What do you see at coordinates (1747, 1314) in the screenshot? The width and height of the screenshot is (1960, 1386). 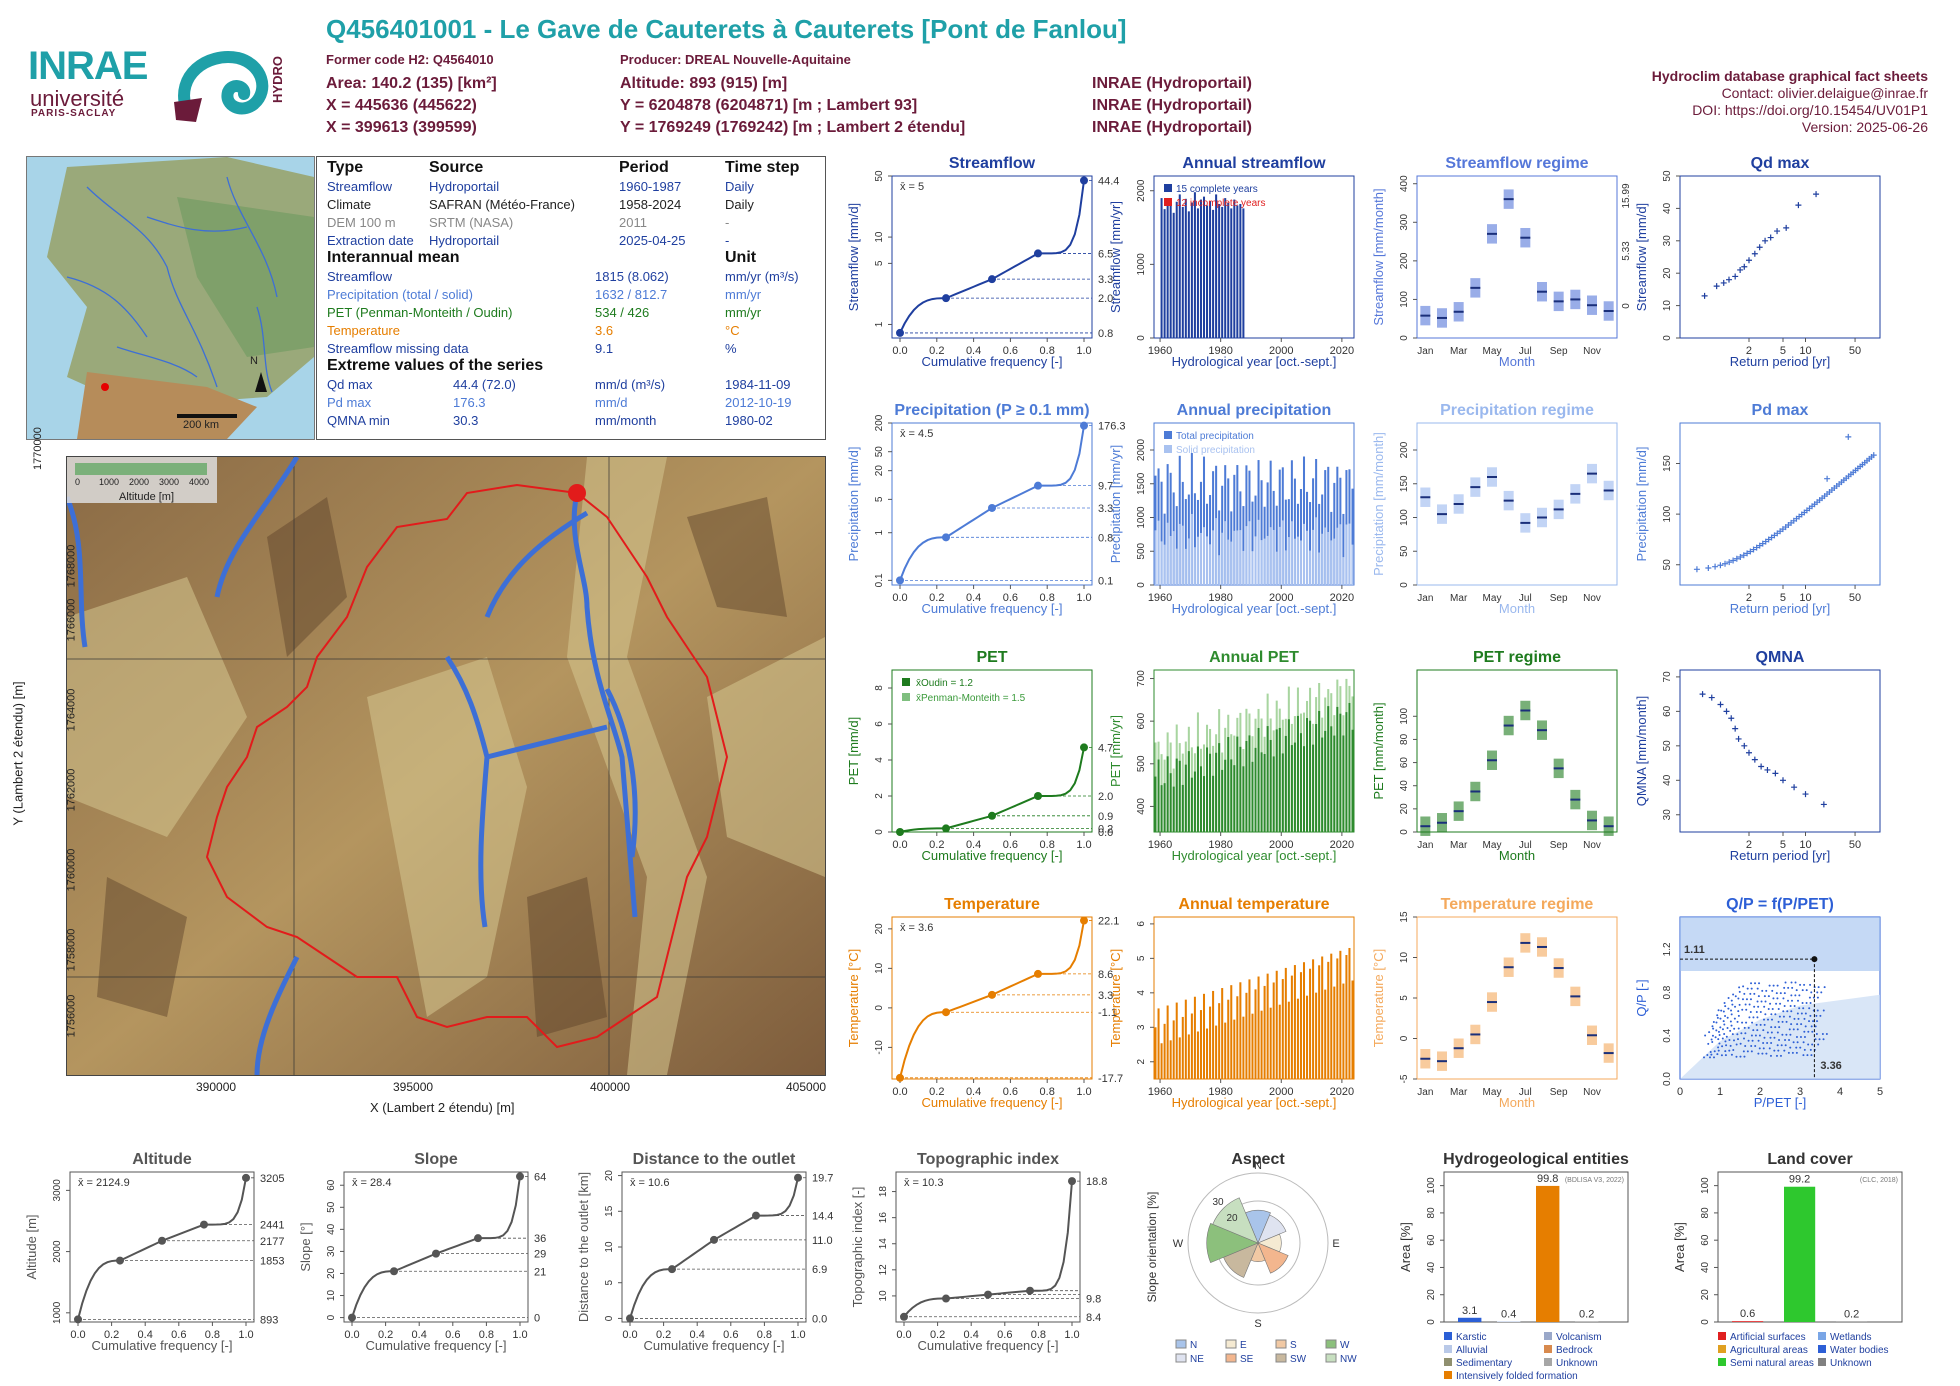 I see `bar-value-label: 0.6` at bounding box center [1747, 1314].